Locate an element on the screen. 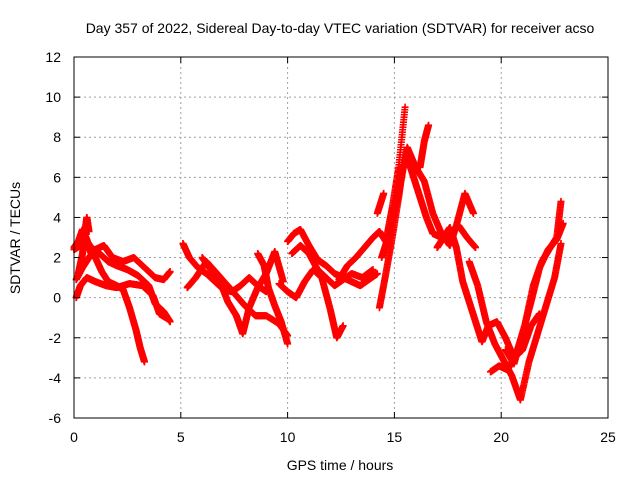 Image resolution: width=640 pixels, height=480 pixels. y-tick-label: -4 is located at coordinates (55, 378).